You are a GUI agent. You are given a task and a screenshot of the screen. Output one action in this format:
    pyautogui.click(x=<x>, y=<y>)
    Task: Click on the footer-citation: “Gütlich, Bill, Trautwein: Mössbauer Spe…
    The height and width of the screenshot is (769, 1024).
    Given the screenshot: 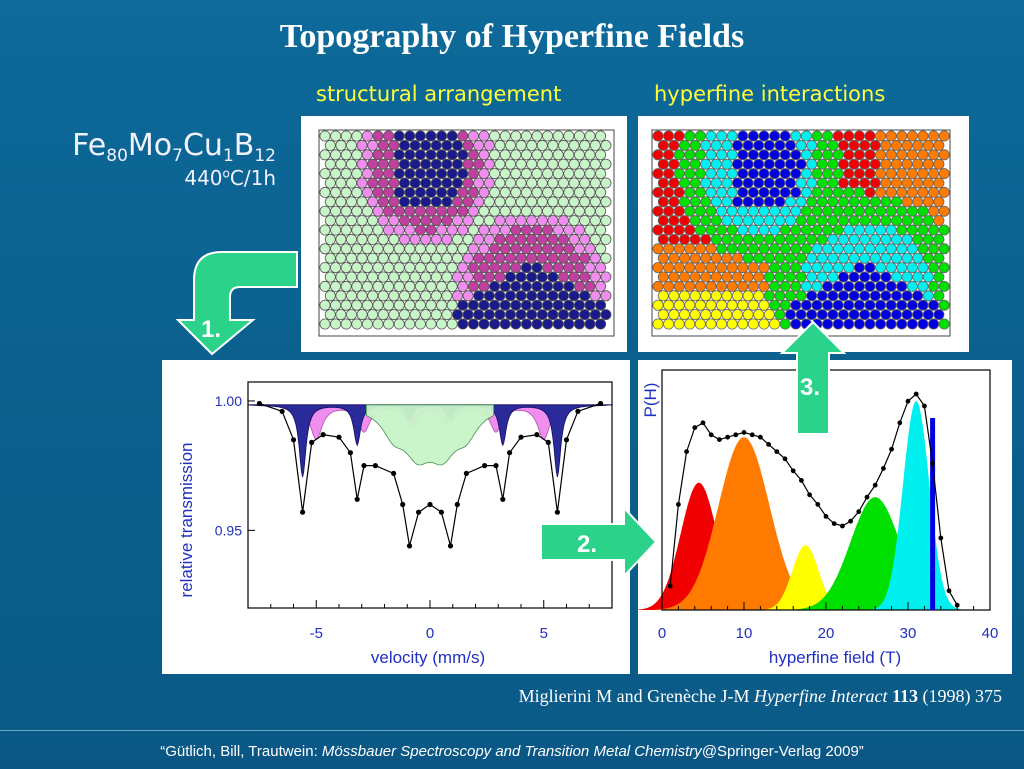 What is the action you would take?
    pyautogui.click(x=512, y=751)
    